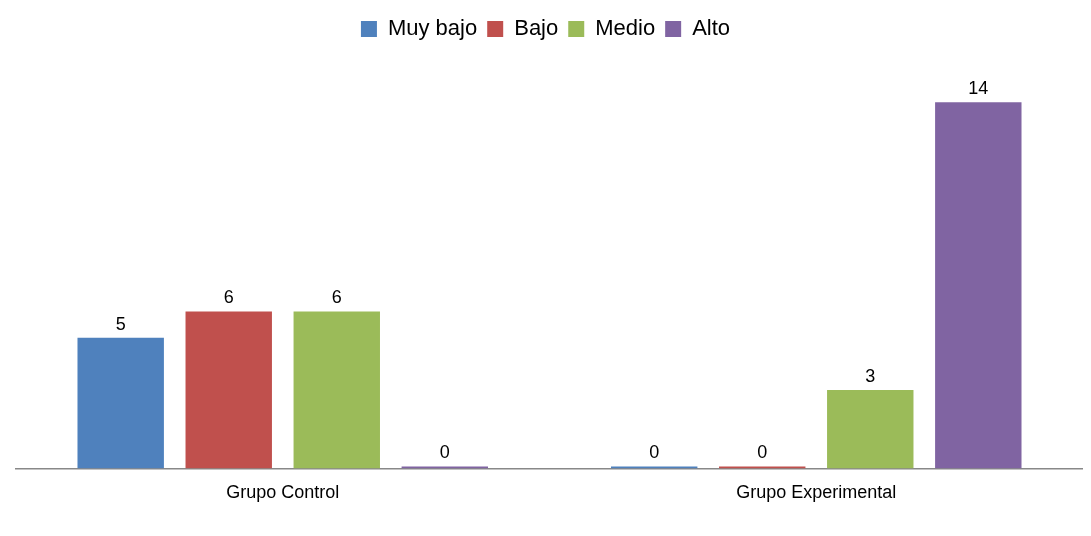 The height and width of the screenshot is (536, 1091). What do you see at coordinates (625, 28) in the screenshot?
I see `legend-label: Medio` at bounding box center [625, 28].